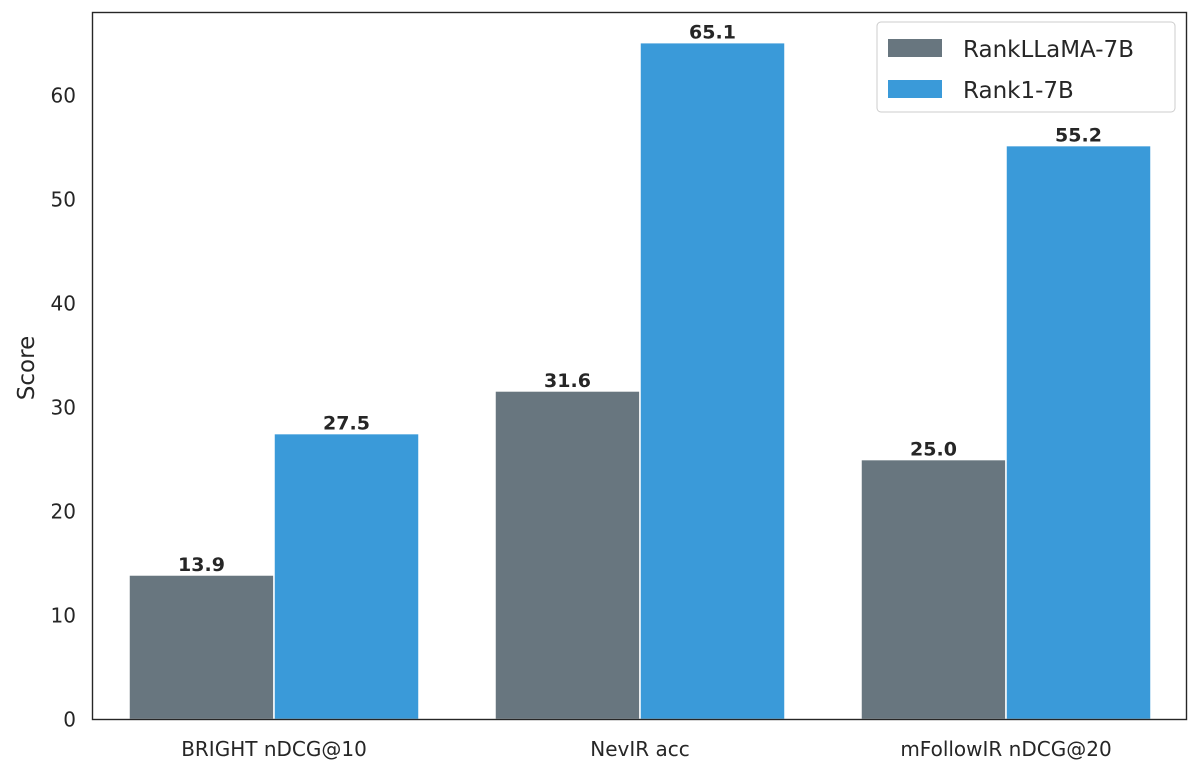 The width and height of the screenshot is (1200, 776). Describe the element at coordinates (63, 304) in the screenshot. I see `y-tick-label: 40` at that location.